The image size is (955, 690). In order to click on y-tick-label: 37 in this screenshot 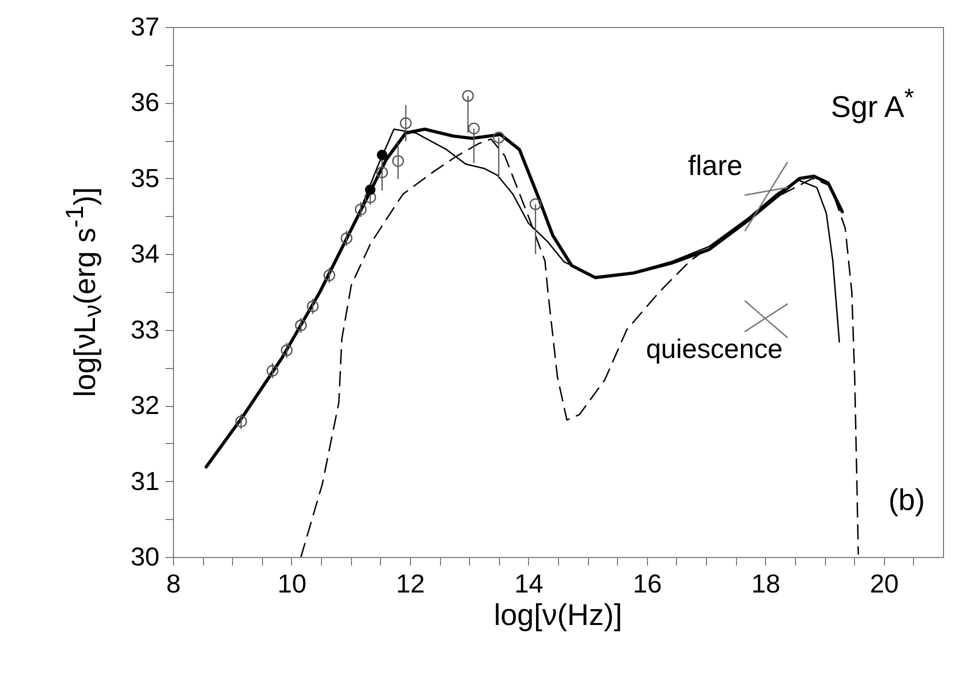, I will do `click(145, 27)`.